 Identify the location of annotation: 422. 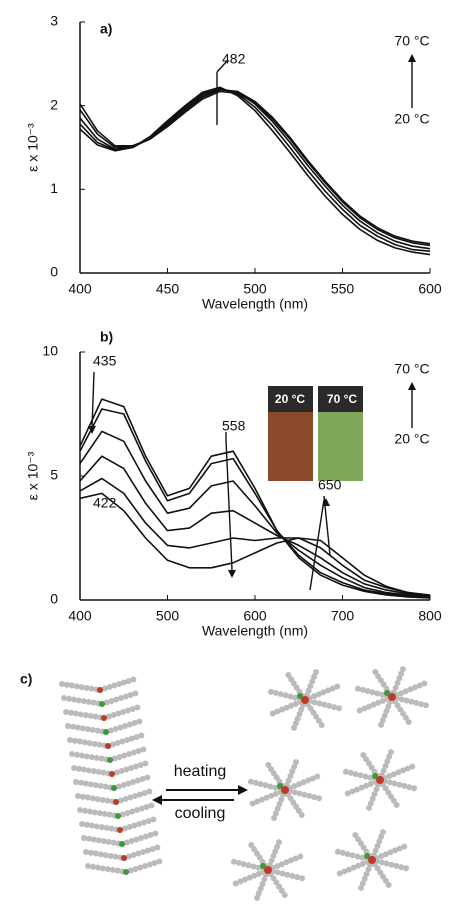
(105, 503).